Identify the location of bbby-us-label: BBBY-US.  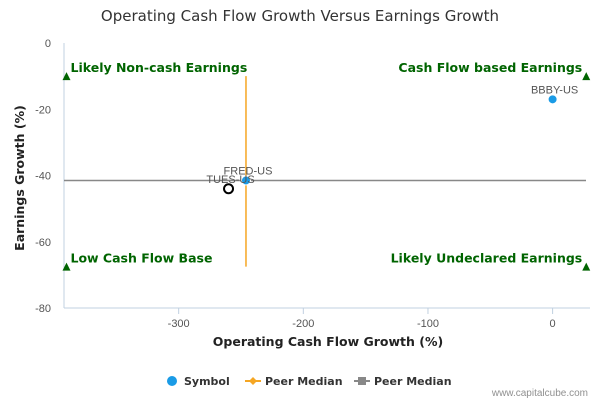
(554, 90).